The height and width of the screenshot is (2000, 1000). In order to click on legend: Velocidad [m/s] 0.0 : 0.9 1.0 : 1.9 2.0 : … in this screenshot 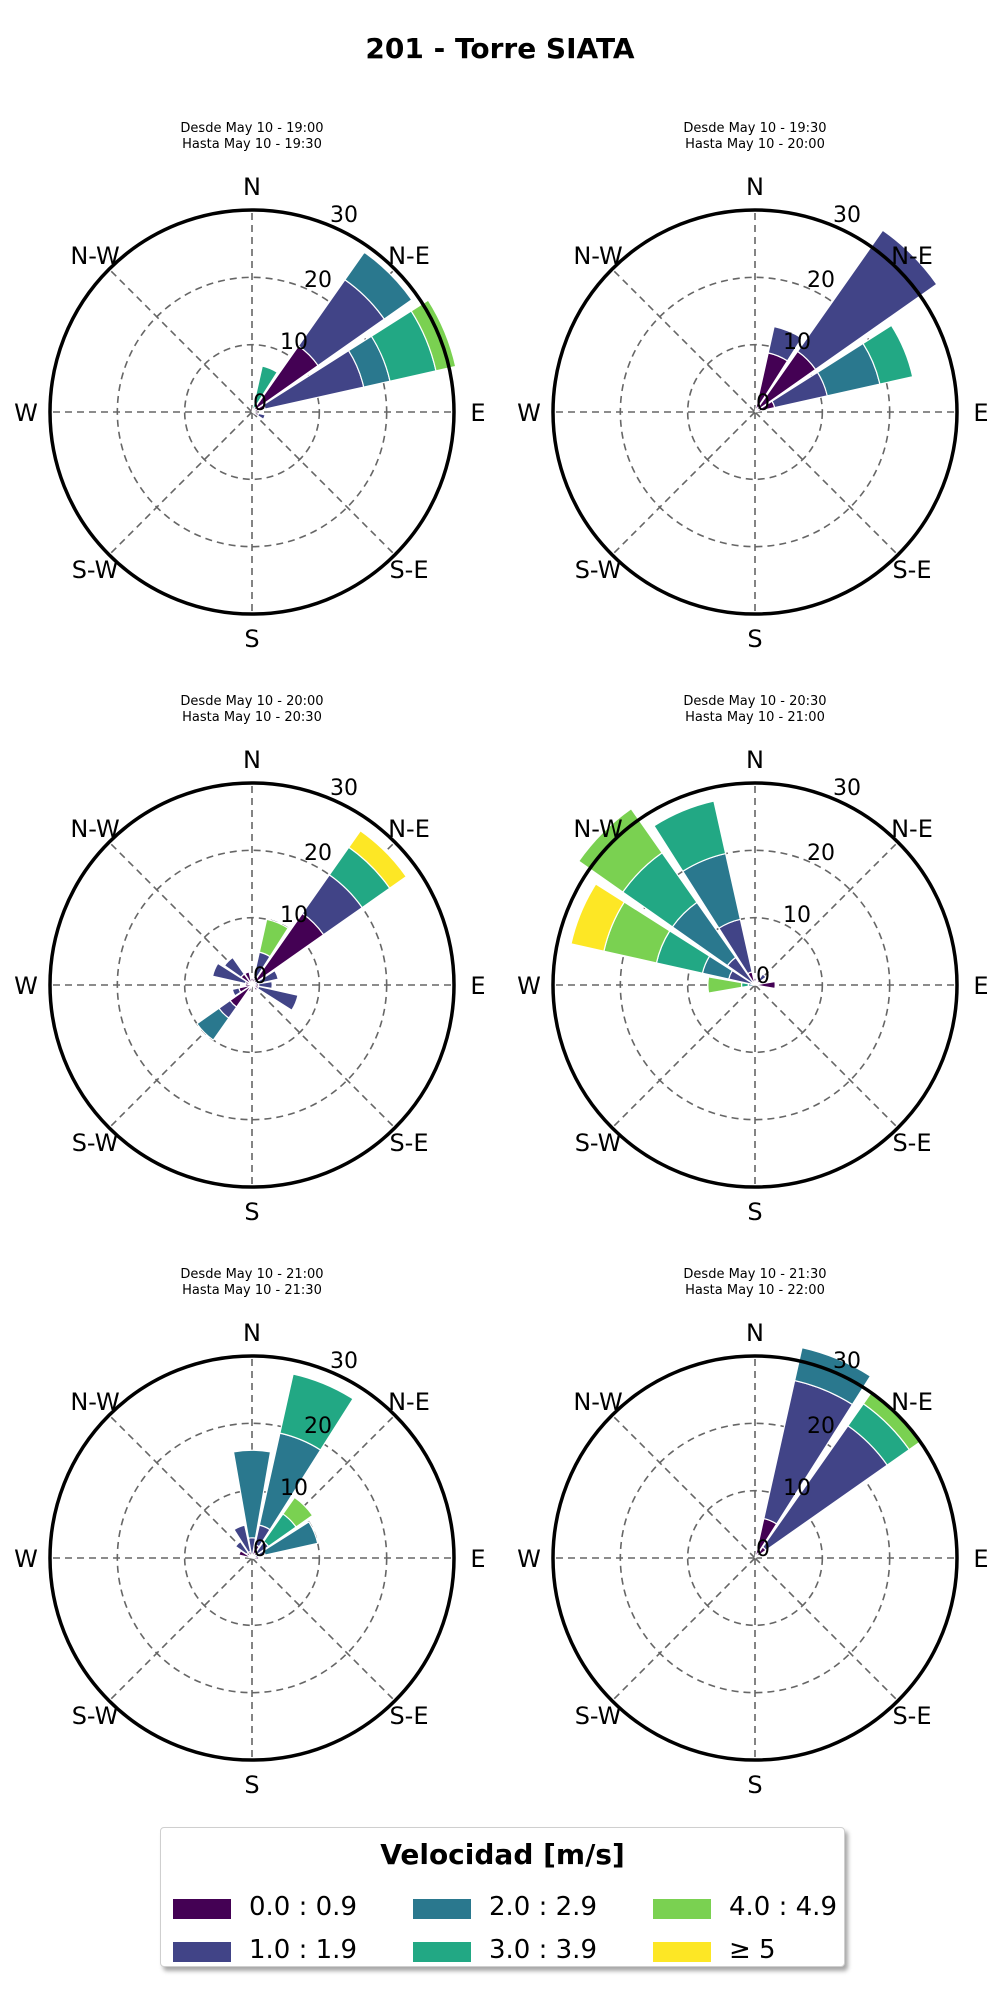, I will do `click(502, 1897)`.